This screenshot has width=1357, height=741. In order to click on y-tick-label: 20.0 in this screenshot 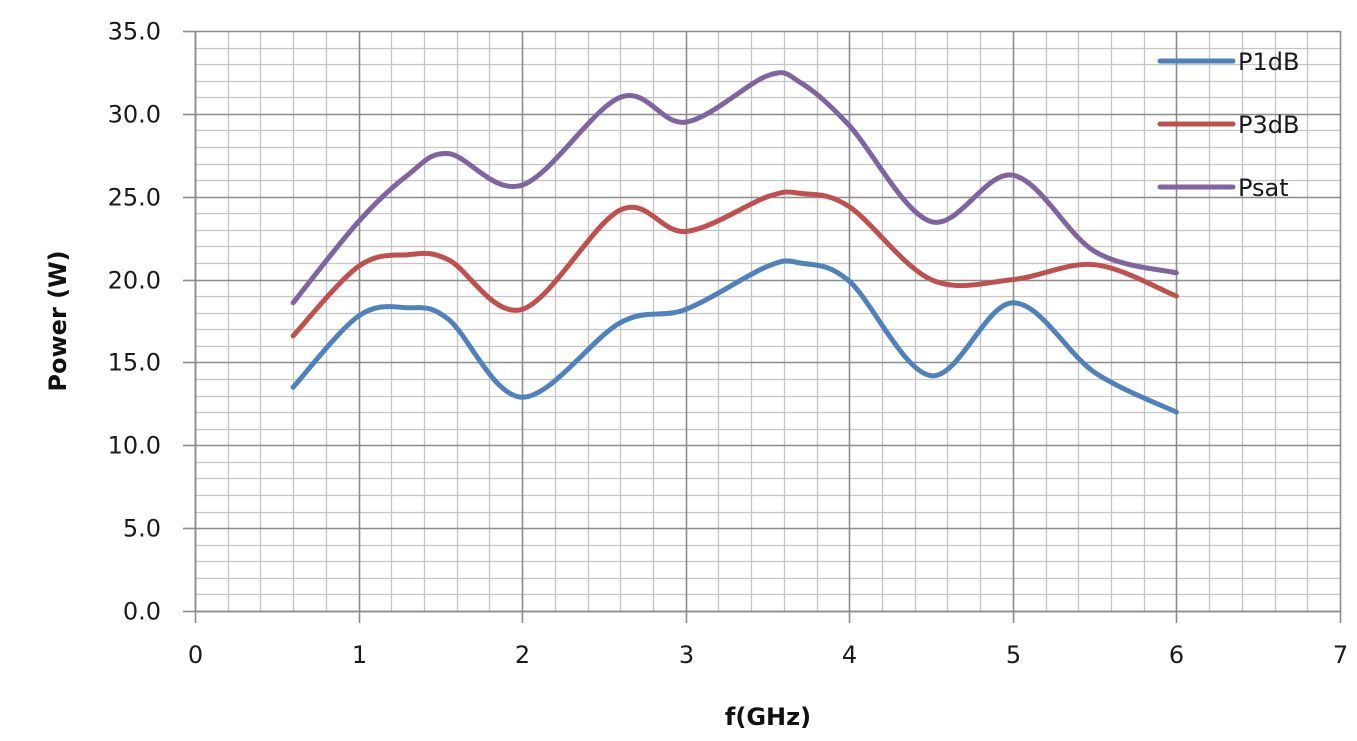, I will do `click(134, 281)`.